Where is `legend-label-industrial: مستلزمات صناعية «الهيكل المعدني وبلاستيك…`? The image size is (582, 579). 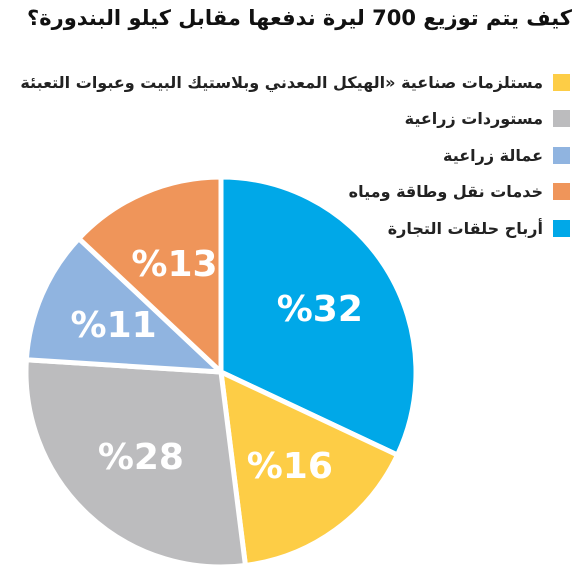
legend-label-industrial: مستلزمات صناعية «الهيكل المعدني وبلاستيك… is located at coordinates (281, 82).